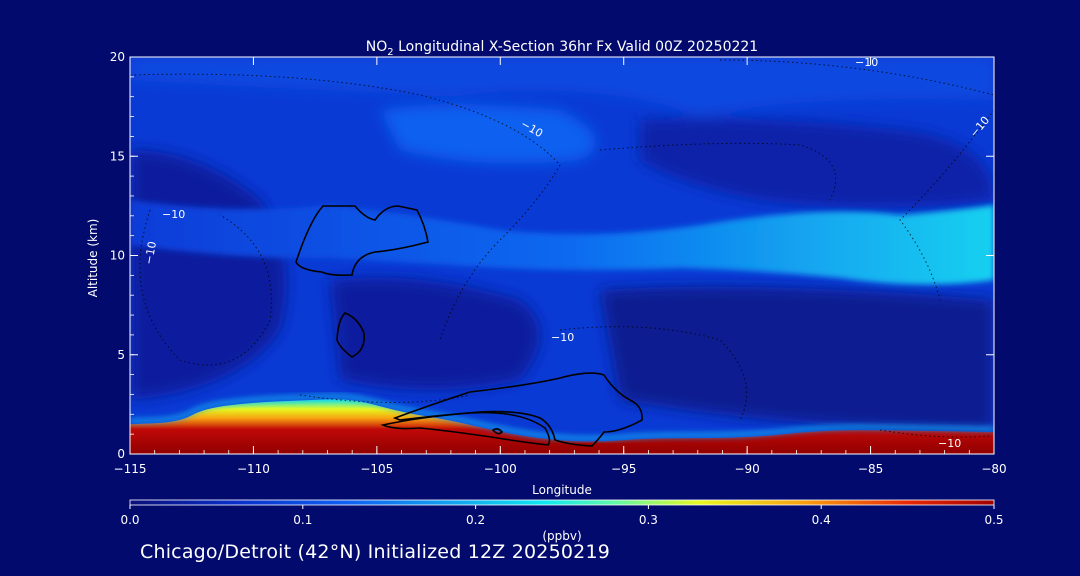 The image size is (1080, 576). Describe the element at coordinates (475, 520) in the screenshot. I see `colorbar-tick-label: 0.2` at that location.